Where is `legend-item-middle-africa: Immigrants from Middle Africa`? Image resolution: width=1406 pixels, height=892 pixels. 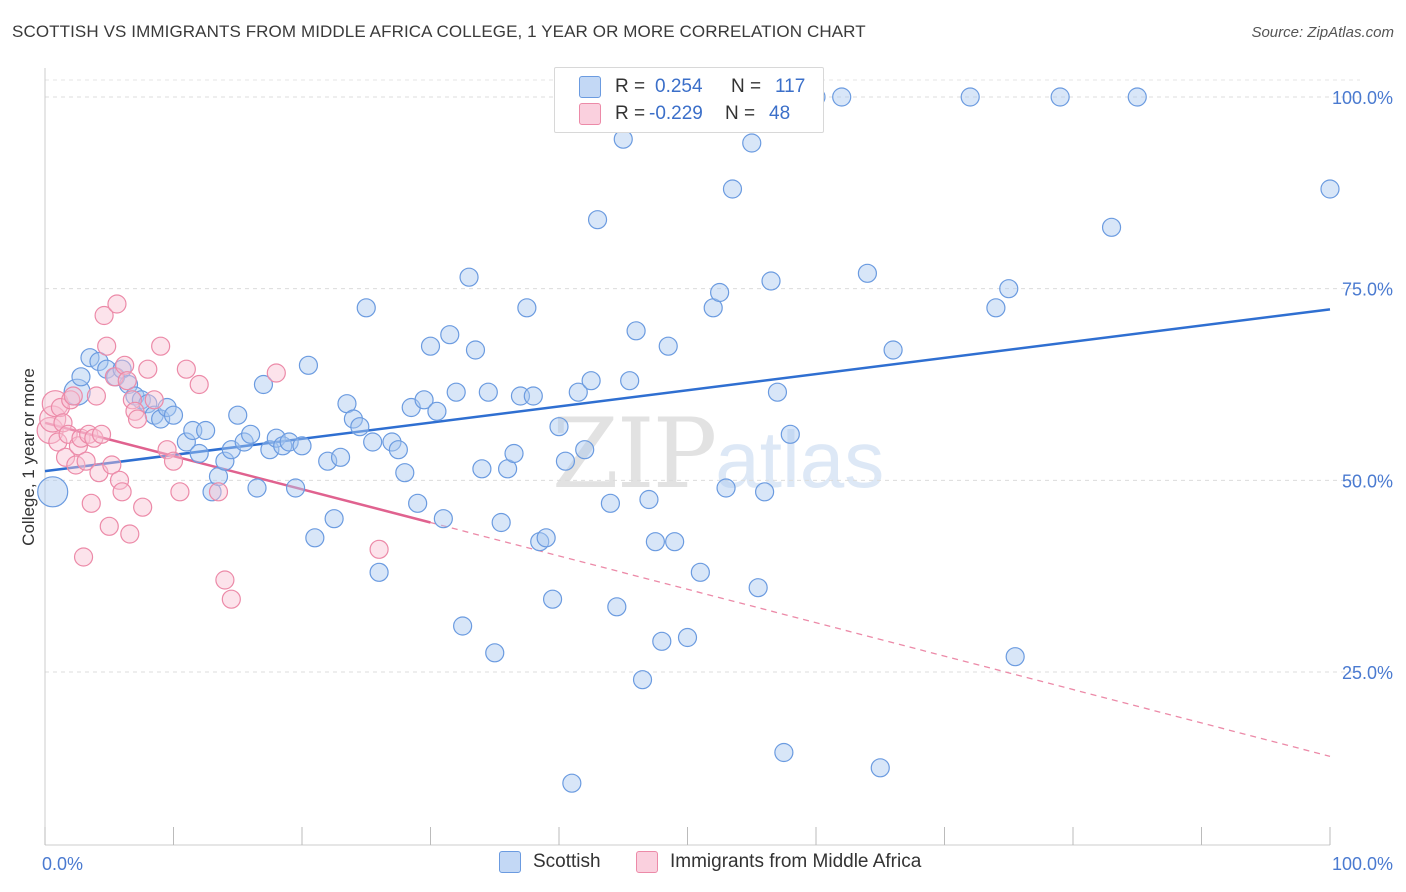 legend-item-middle-africa: Immigrants from Middle Africa is located at coordinates (778, 862).